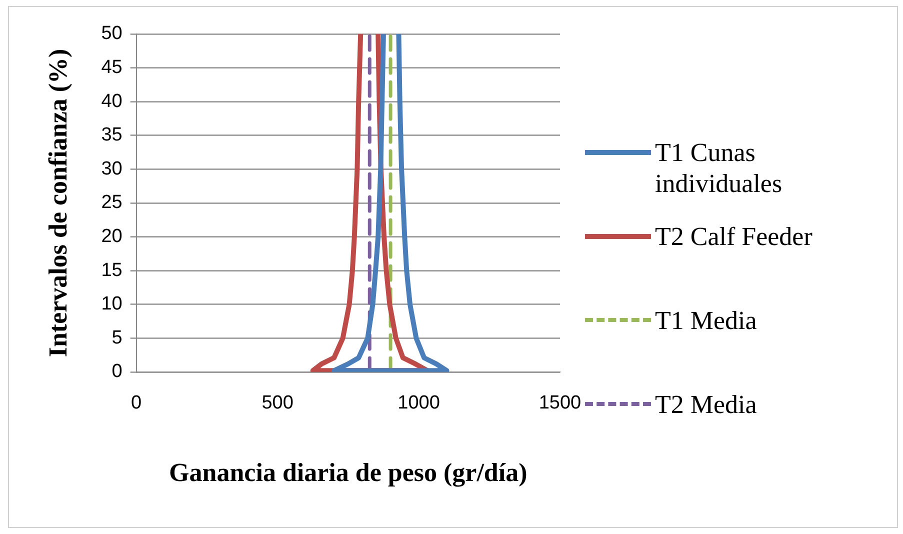 This screenshot has width=903, height=534. Describe the element at coordinates (348, 473) in the screenshot. I see `x-axis-title: Ganancia diaria de peso (gr/día)` at that location.